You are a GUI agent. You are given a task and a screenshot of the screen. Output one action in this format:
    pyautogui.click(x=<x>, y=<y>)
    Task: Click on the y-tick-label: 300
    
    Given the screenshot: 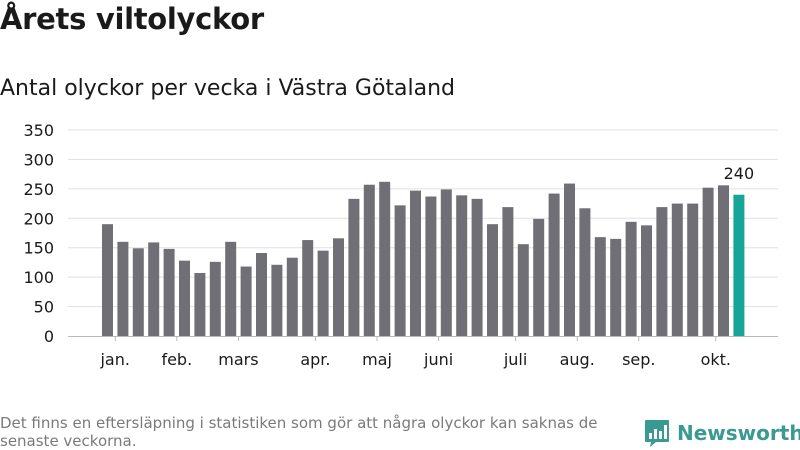 What is the action you would take?
    pyautogui.click(x=38, y=159)
    